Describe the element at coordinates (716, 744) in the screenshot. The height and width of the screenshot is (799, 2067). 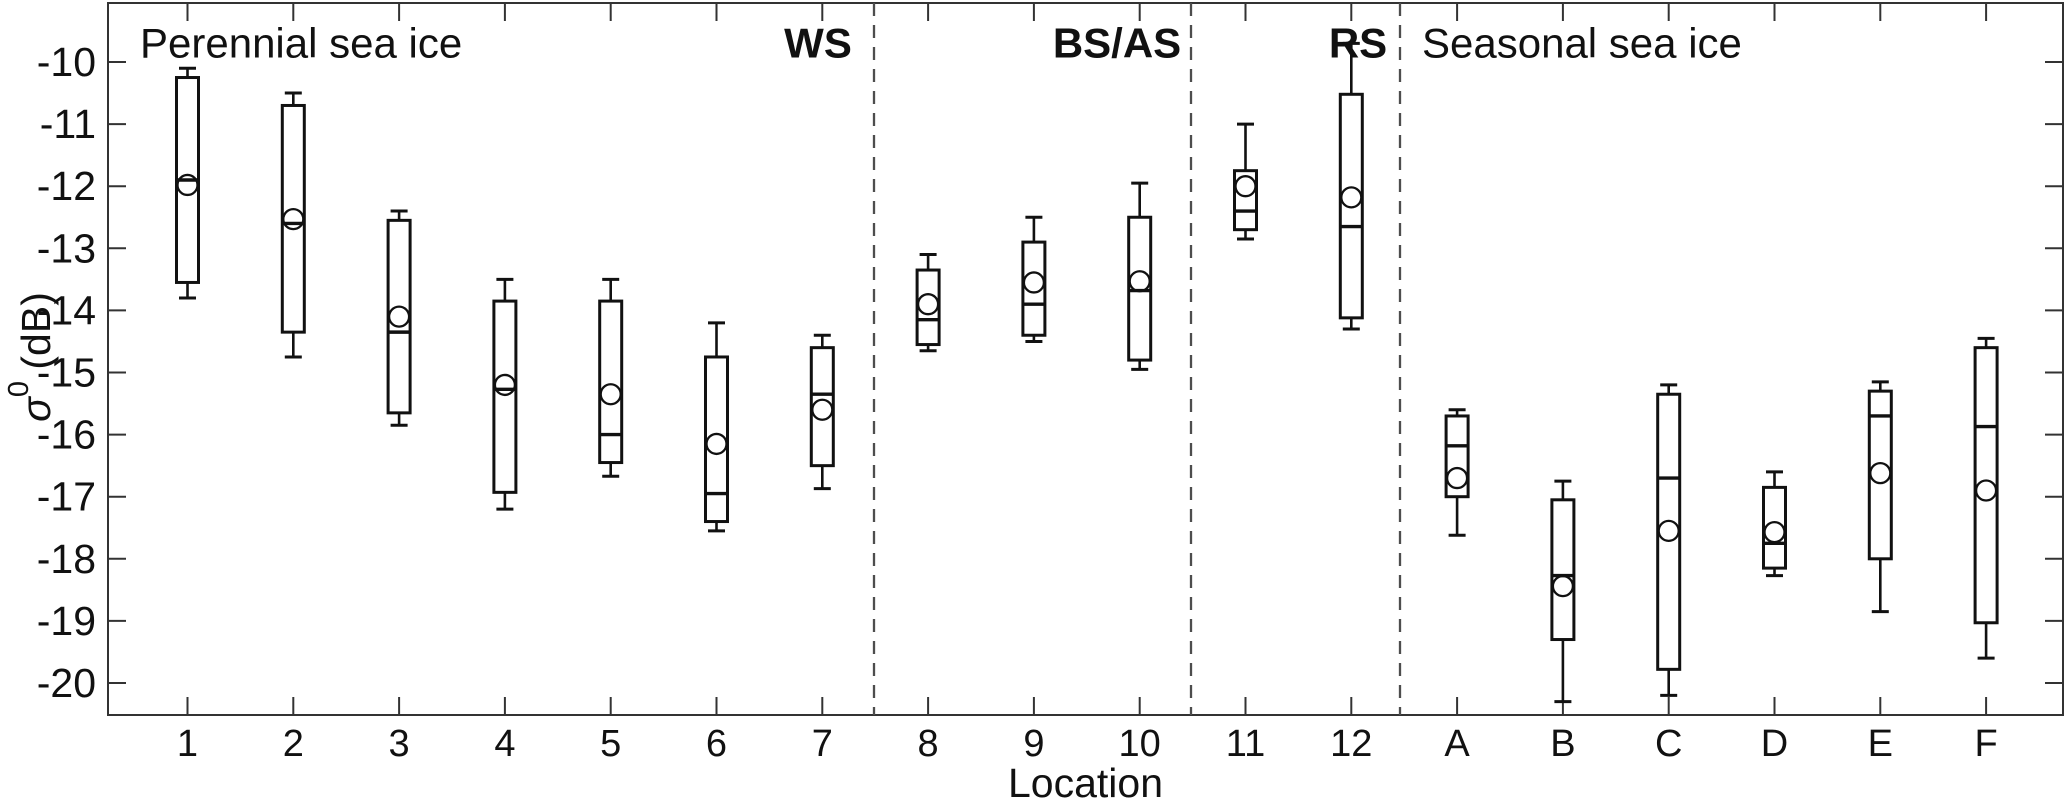
I see `x-tick-label-6: 6` at that location.